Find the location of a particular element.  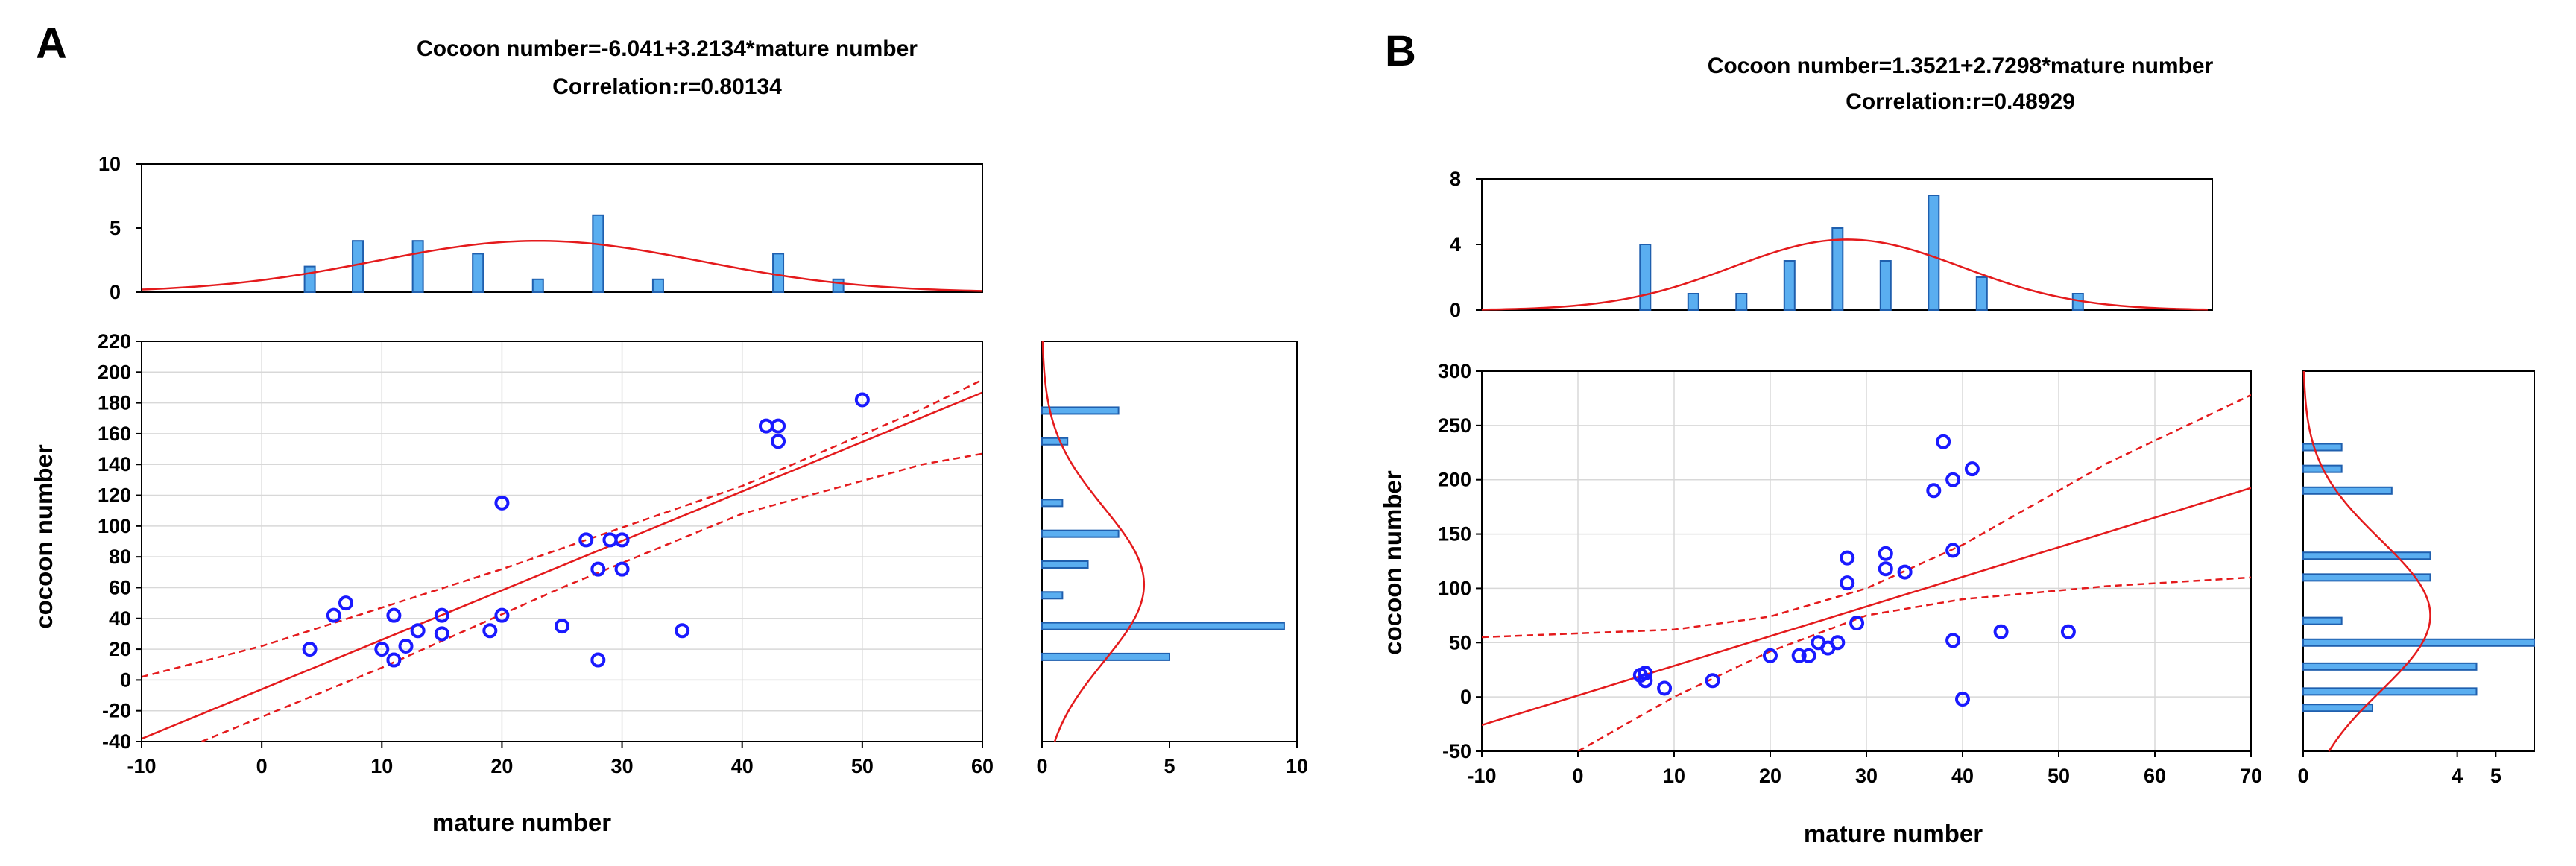

top-histogram-y-tick-label: 8 is located at coordinates (1455, 179).